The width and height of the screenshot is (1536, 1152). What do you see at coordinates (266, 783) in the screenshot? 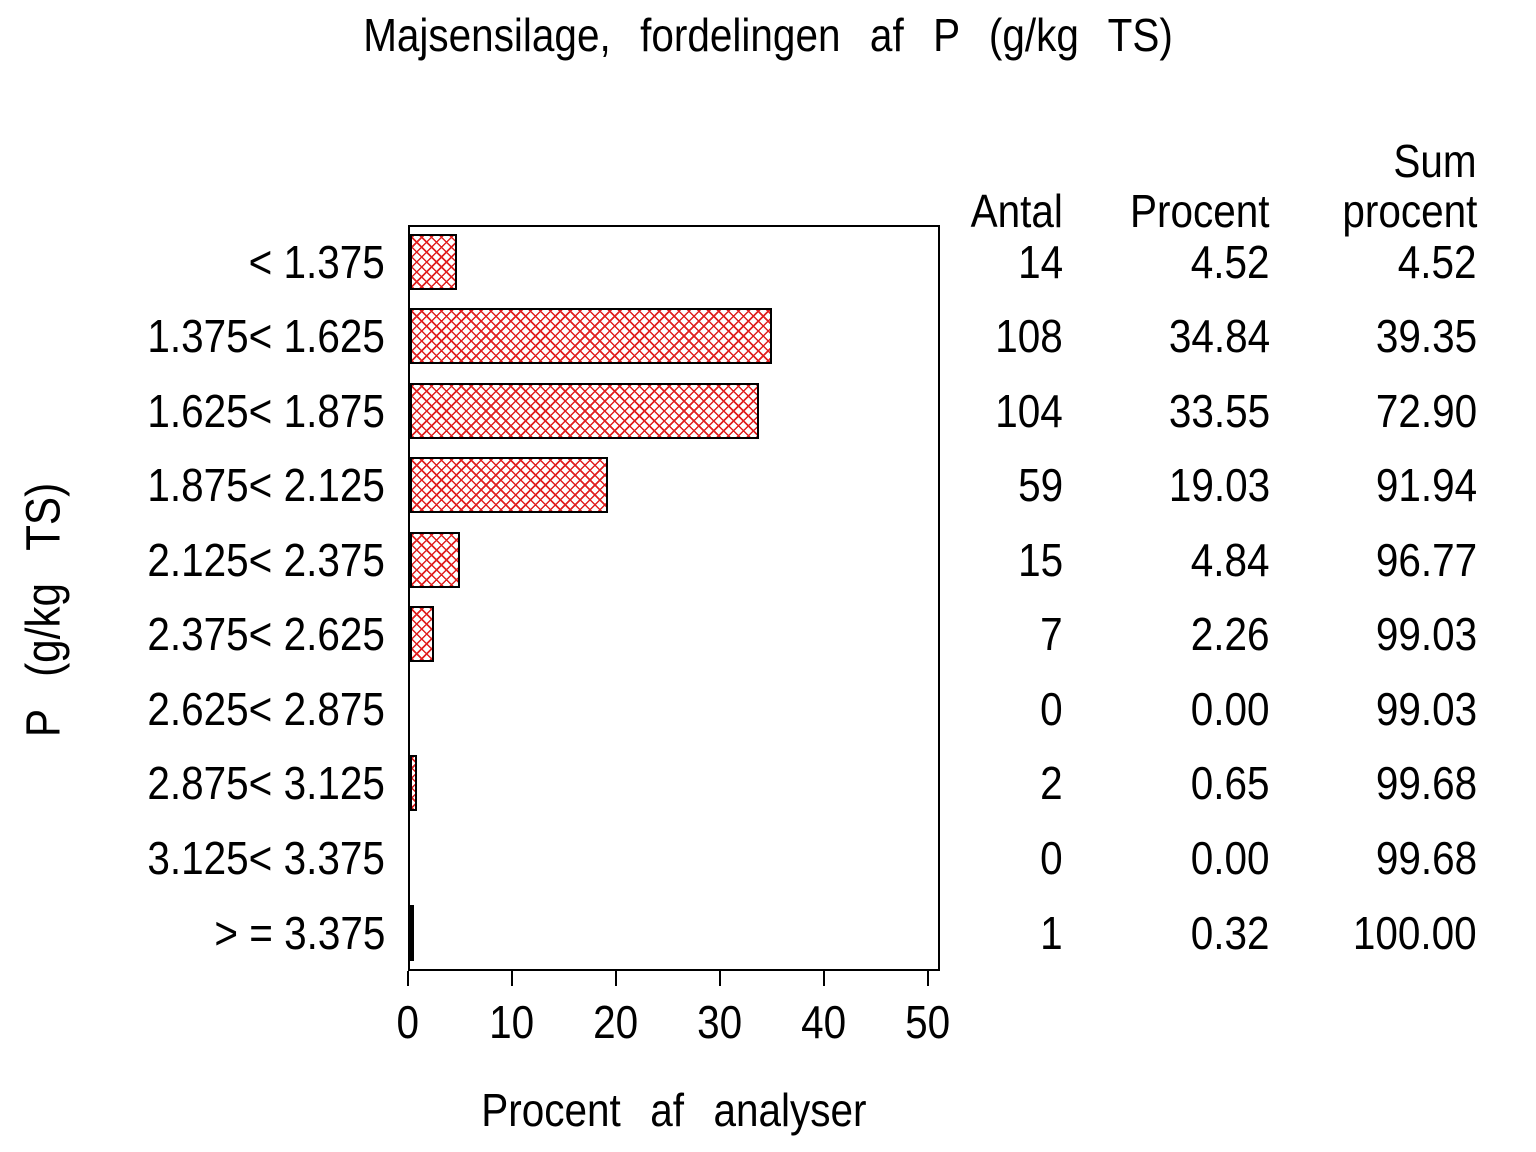
I see `category-label: 2.875< 3.125` at bounding box center [266, 783].